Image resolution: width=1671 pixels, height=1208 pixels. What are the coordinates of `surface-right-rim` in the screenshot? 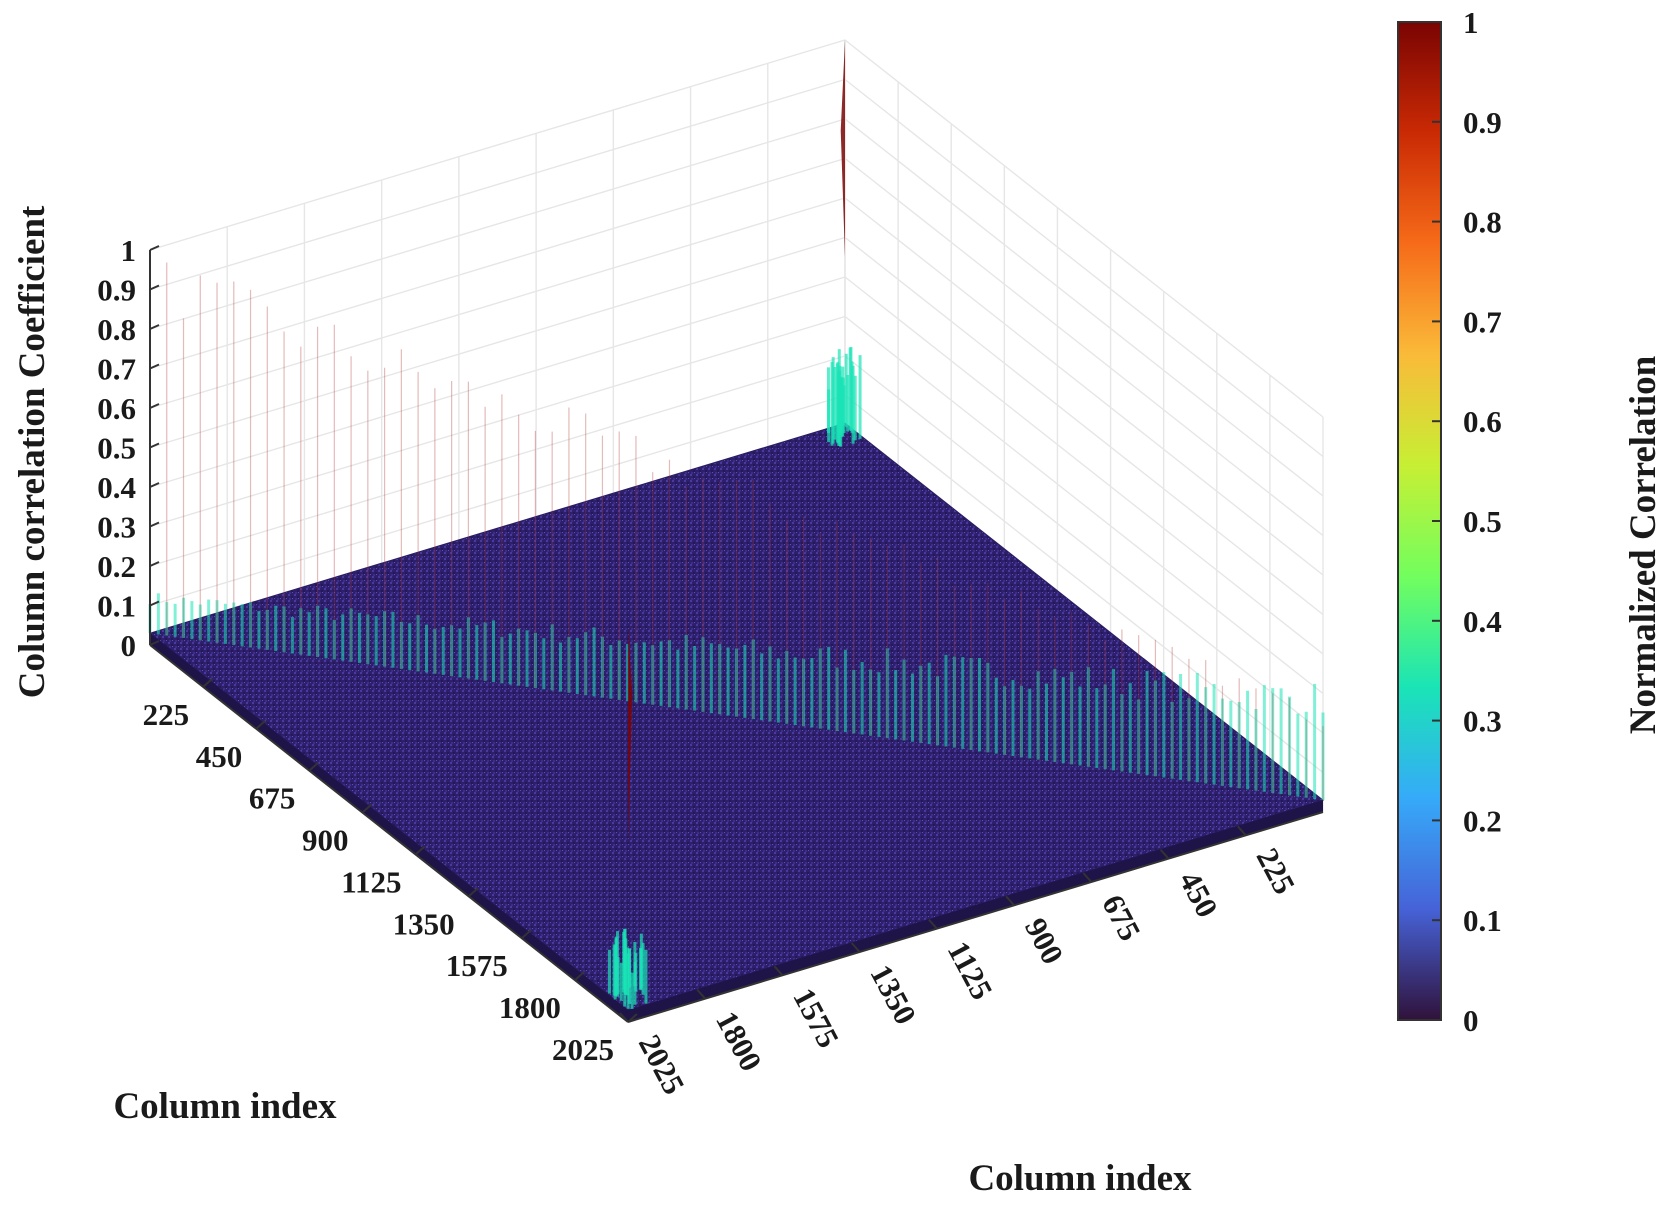 It's located at (975, 911).